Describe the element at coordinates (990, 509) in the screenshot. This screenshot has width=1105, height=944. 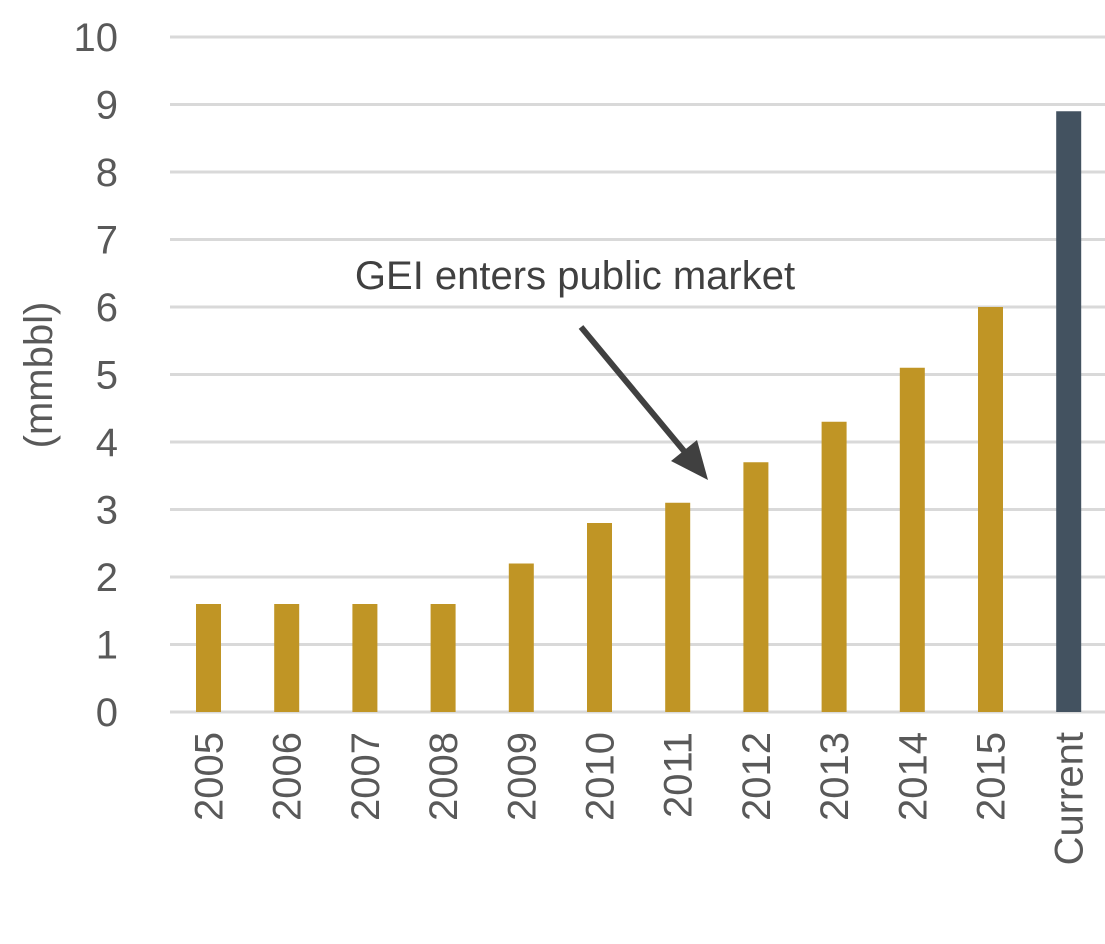
I see `bar-2015` at that location.